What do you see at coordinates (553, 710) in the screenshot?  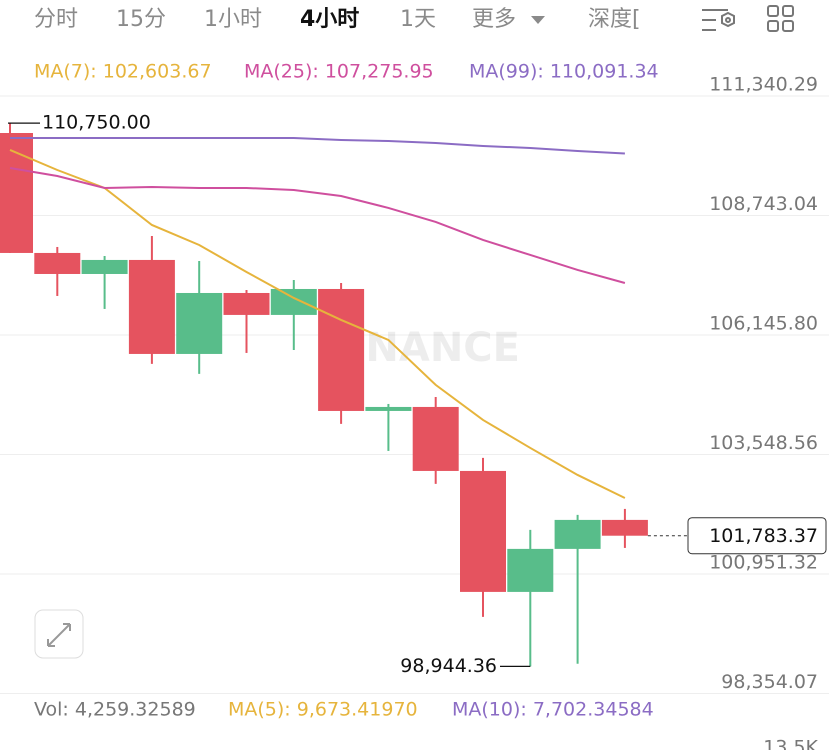 I see `volume-legend: MA(10): 7,702.34584` at bounding box center [553, 710].